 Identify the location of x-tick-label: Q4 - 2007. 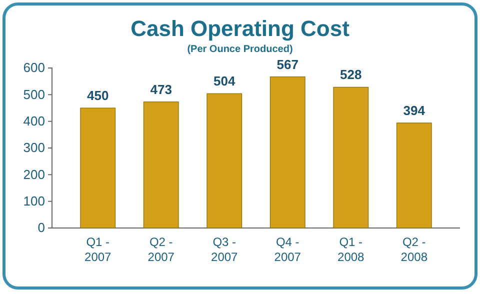
(288, 249).